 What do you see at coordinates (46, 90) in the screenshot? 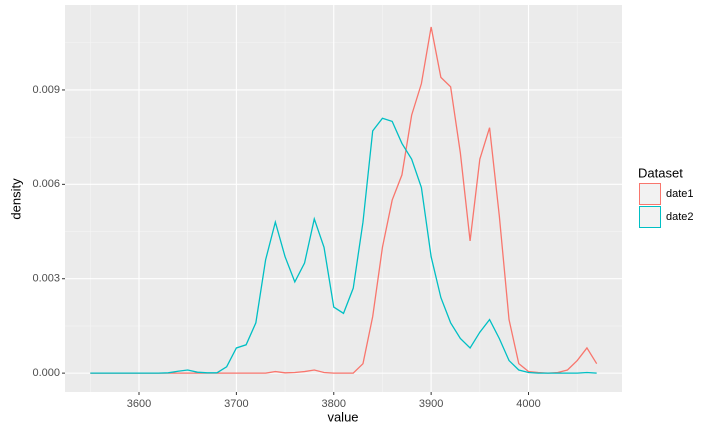
I see `y-tick-label: 0.009` at bounding box center [46, 90].